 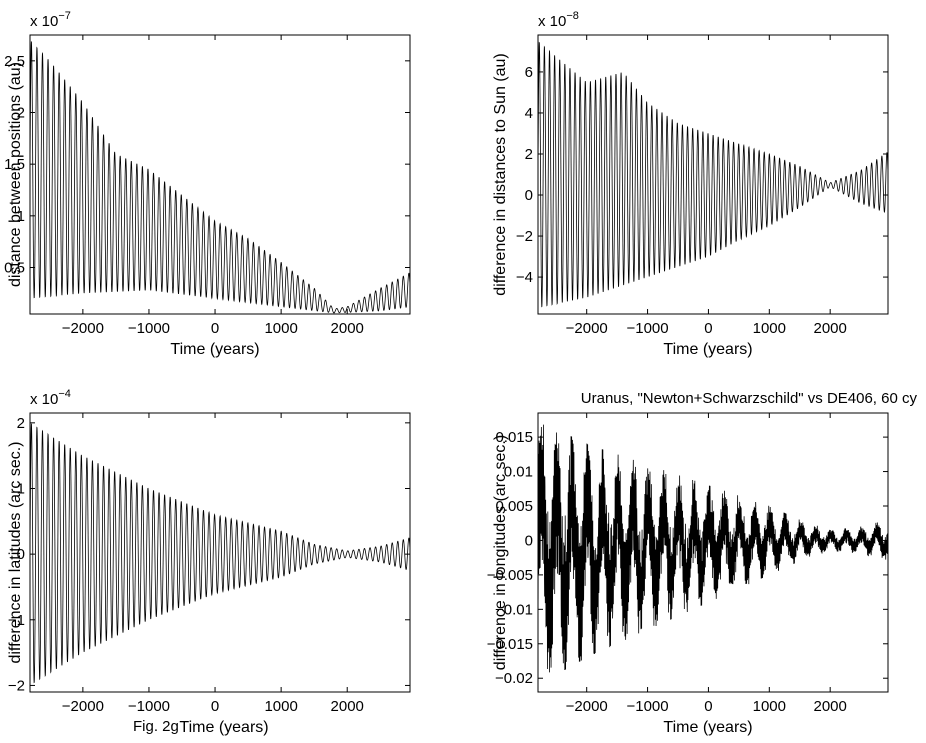 What do you see at coordinates (514, 437) in the screenshot?
I see `y-tick-label: 0.015` at bounding box center [514, 437].